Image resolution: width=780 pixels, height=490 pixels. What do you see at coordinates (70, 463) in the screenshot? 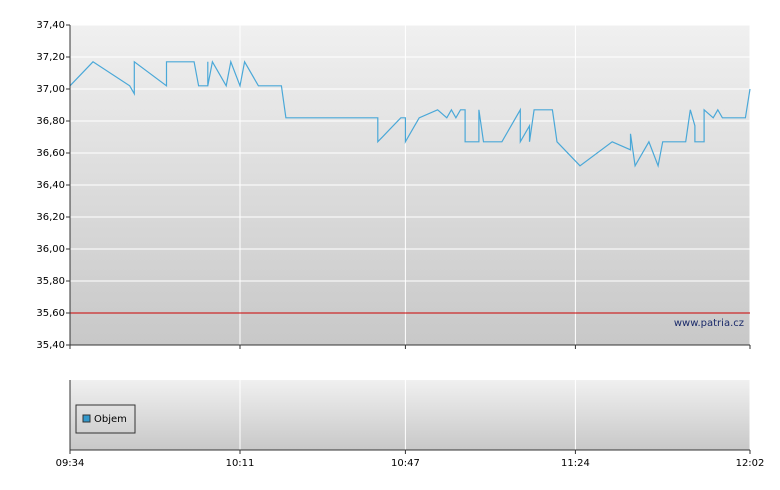
I see `x-tick-label: 09:34` at bounding box center [70, 463].